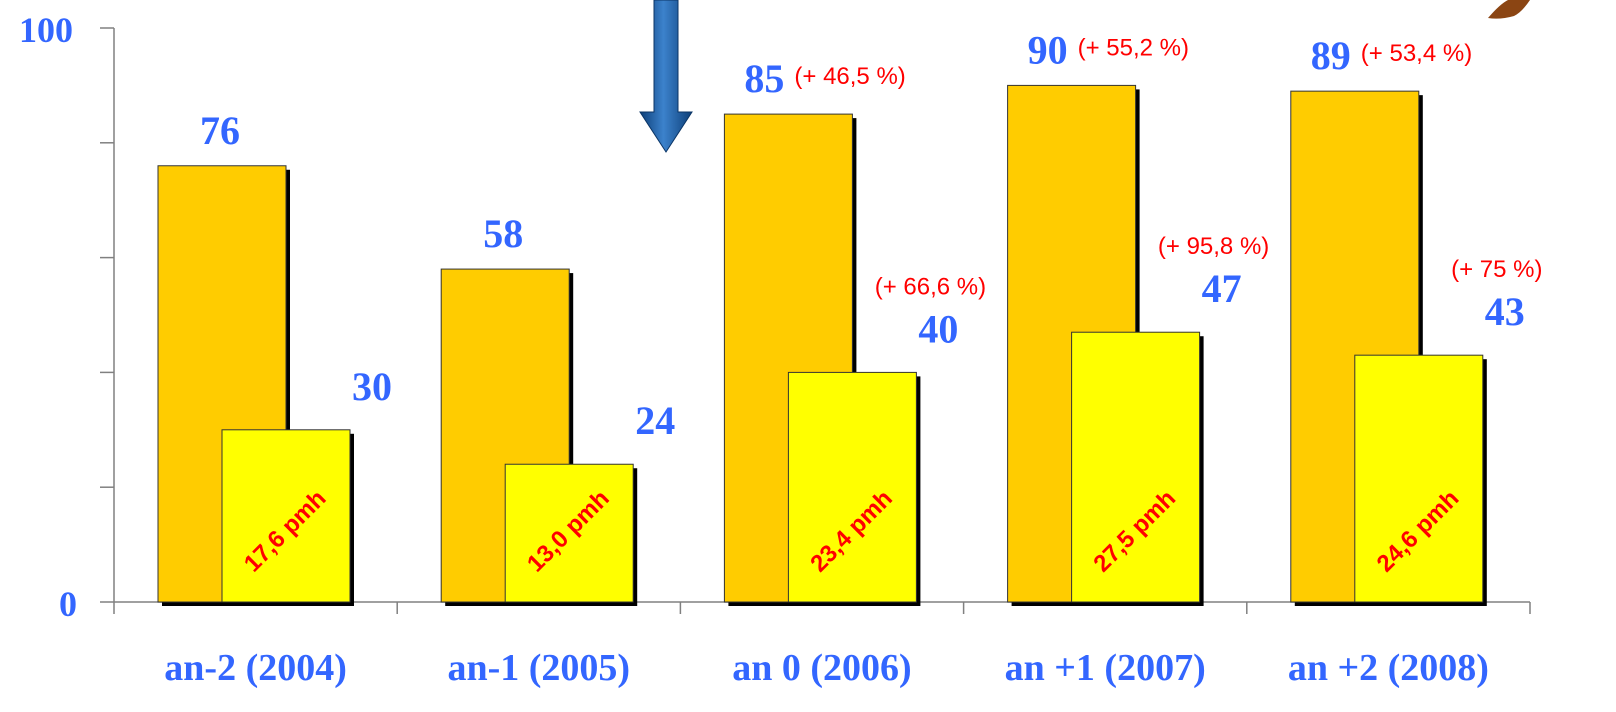 The image size is (1616, 712). I want to click on decorations, so click(1084, 76).